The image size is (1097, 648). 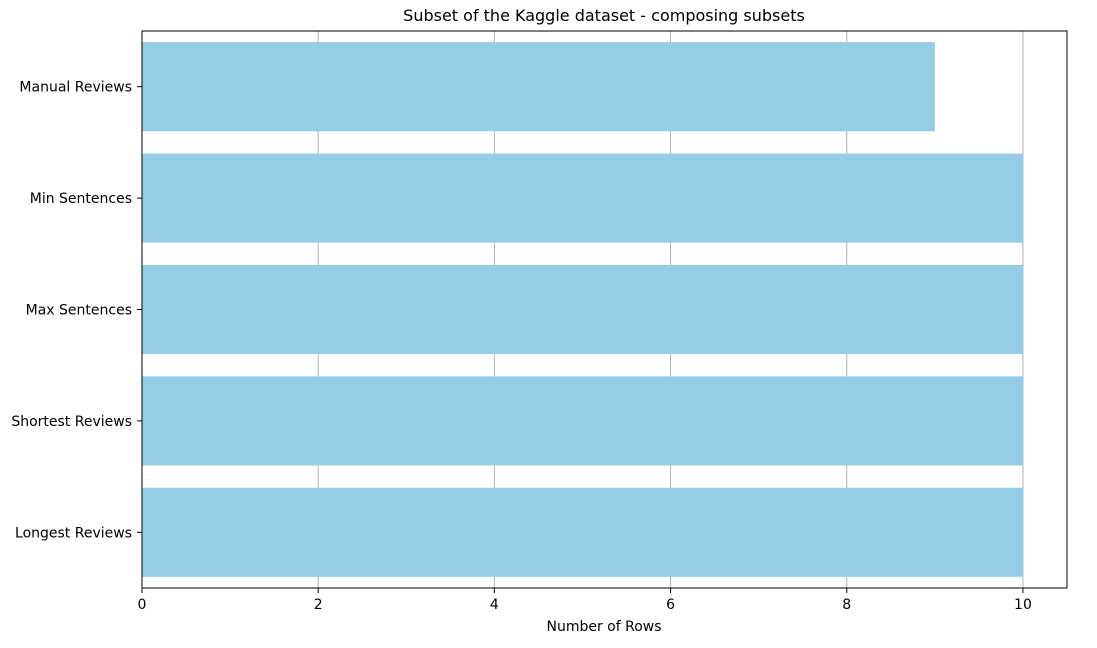 What do you see at coordinates (142, 605) in the screenshot?
I see `x-tick-label: 0` at bounding box center [142, 605].